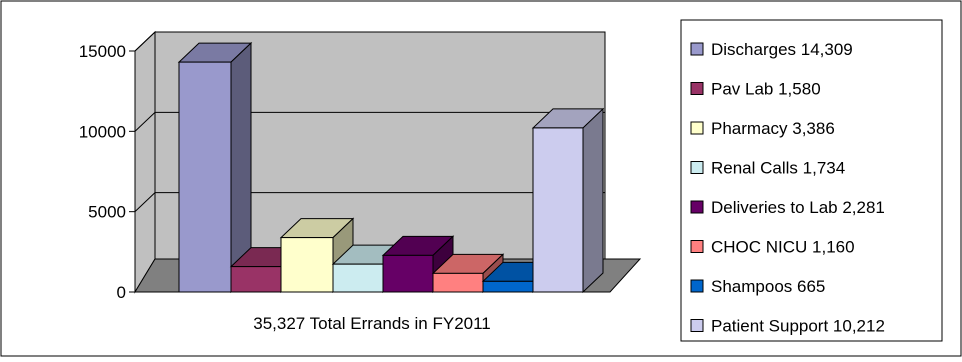  I want to click on legend-label-7: Shampoos 665, so click(768, 286).